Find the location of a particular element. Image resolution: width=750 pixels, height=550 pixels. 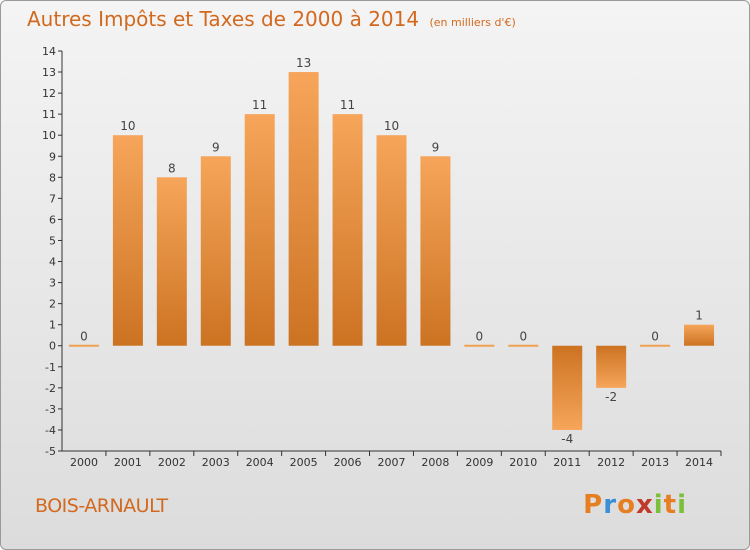

logo-letter: x is located at coordinates (644, 505).